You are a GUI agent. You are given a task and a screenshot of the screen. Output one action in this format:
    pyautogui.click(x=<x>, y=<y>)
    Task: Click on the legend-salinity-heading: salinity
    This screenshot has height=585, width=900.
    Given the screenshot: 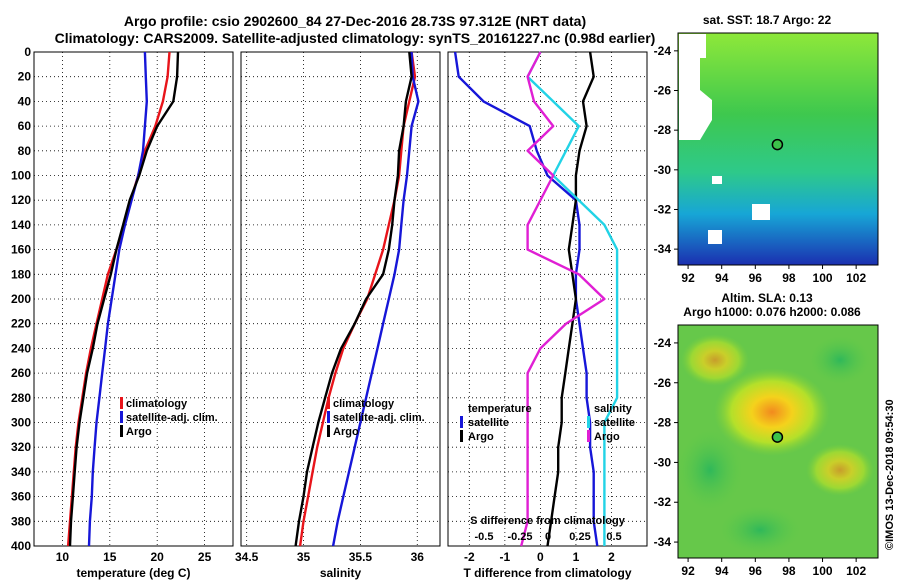 What is the action you would take?
    pyautogui.click(x=613, y=409)
    